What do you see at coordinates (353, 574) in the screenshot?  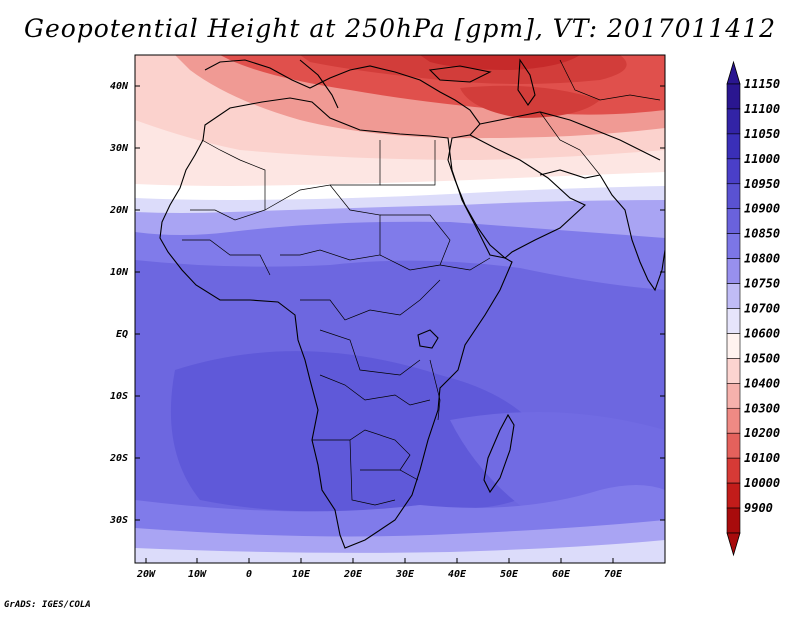 I see `lon-tick: 20E` at bounding box center [353, 574].